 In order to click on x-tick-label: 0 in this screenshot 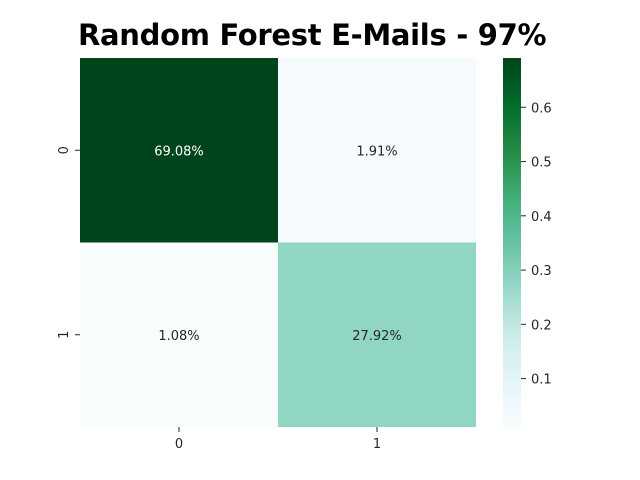, I will do `click(179, 444)`.